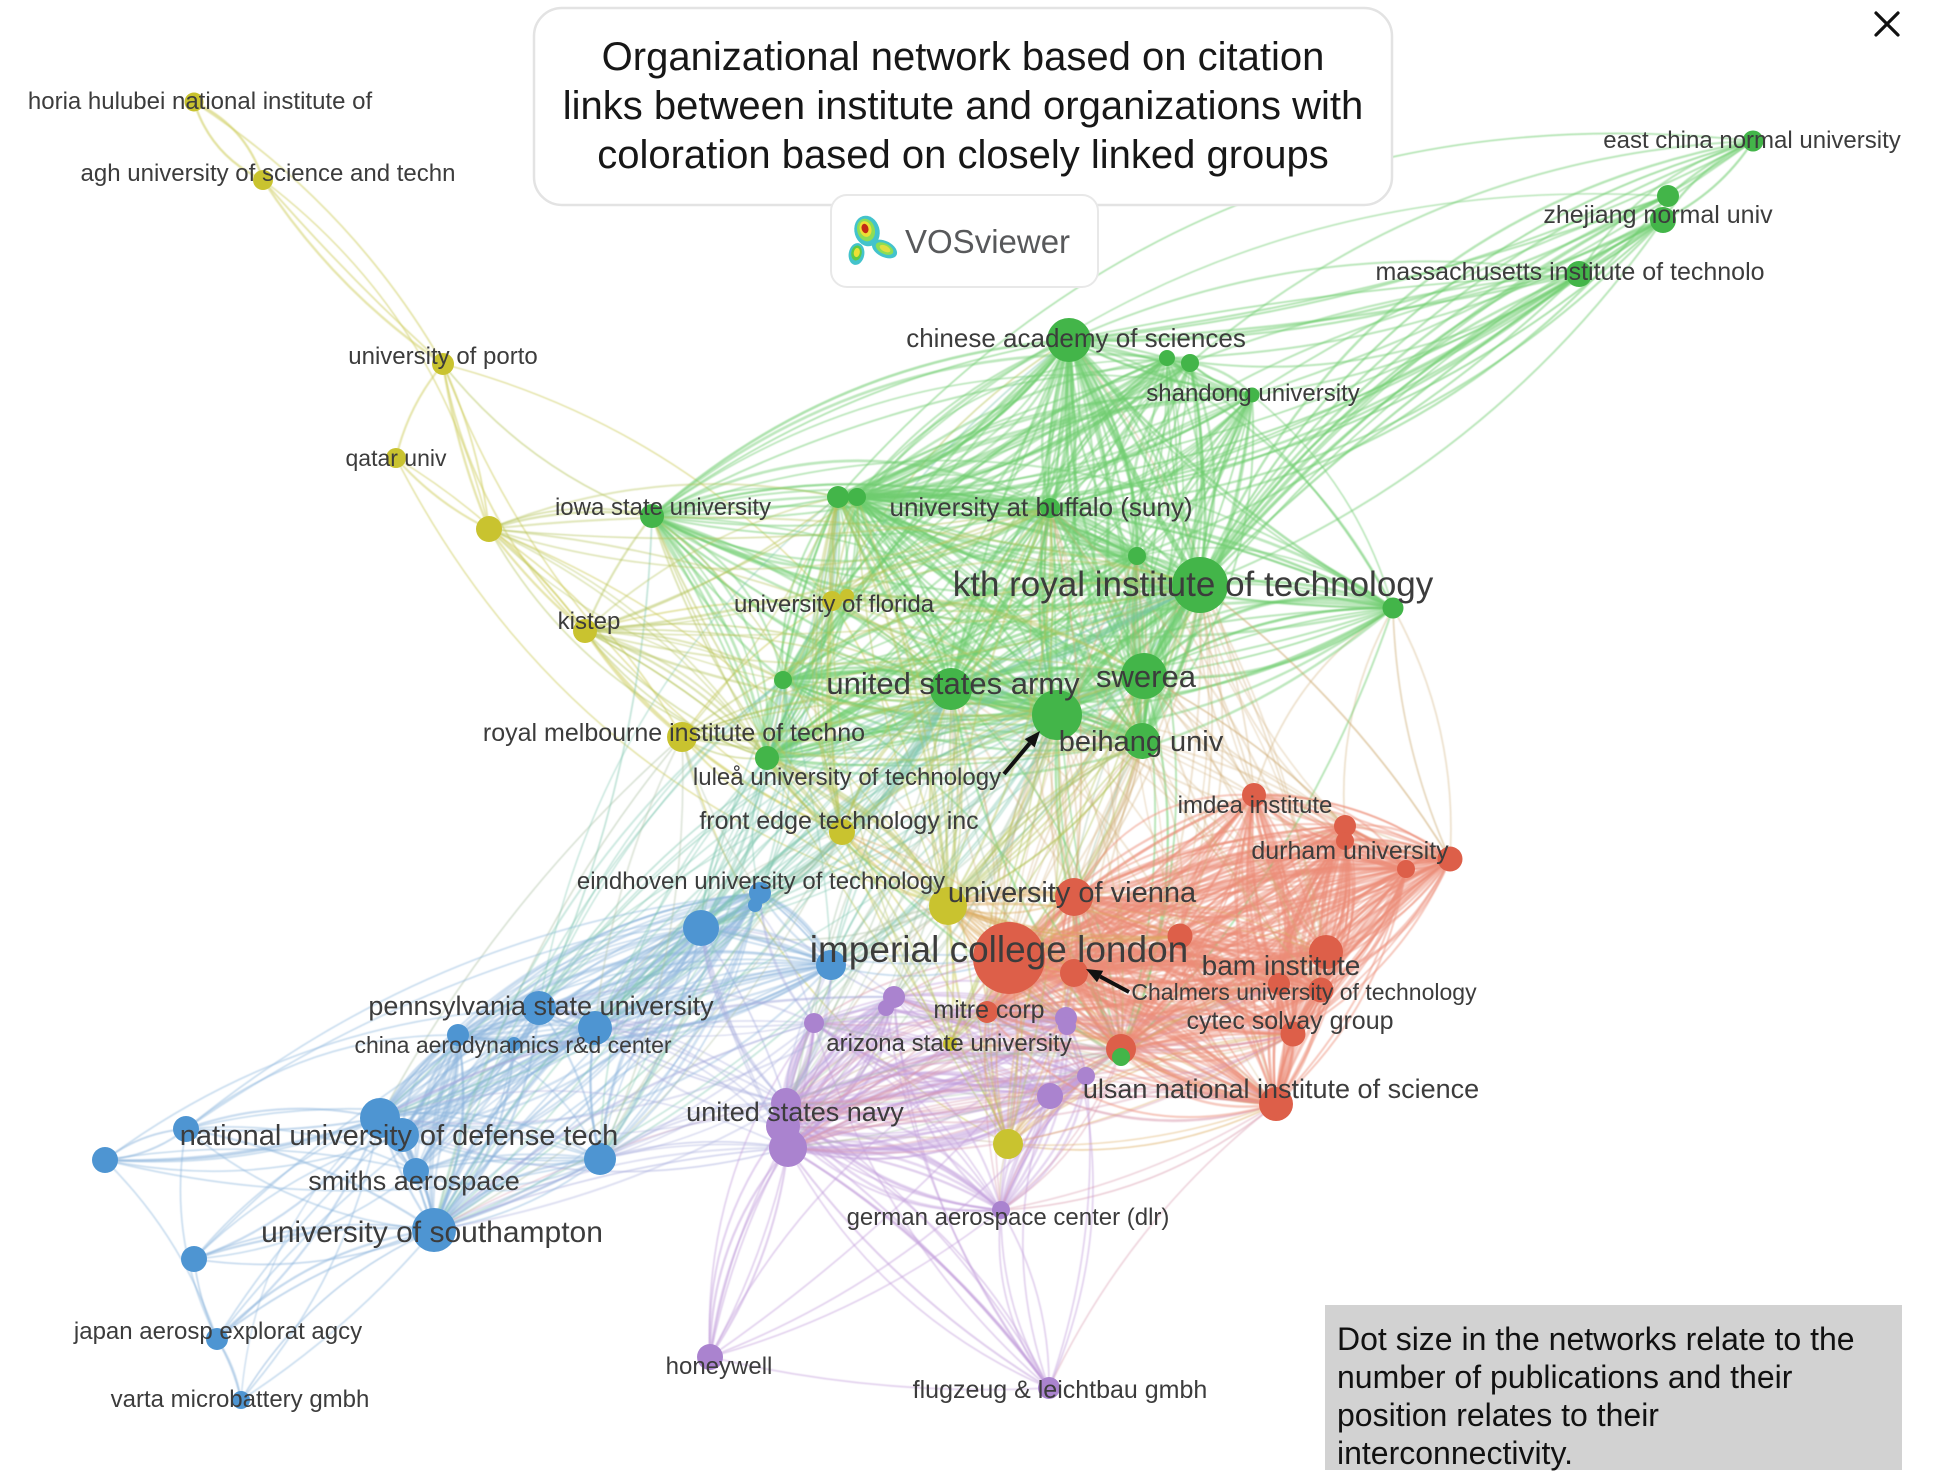 The image size is (1934, 1476). Describe the element at coordinates (541, 1006) in the screenshot. I see `svg-text: pennsylvania state university` at that location.